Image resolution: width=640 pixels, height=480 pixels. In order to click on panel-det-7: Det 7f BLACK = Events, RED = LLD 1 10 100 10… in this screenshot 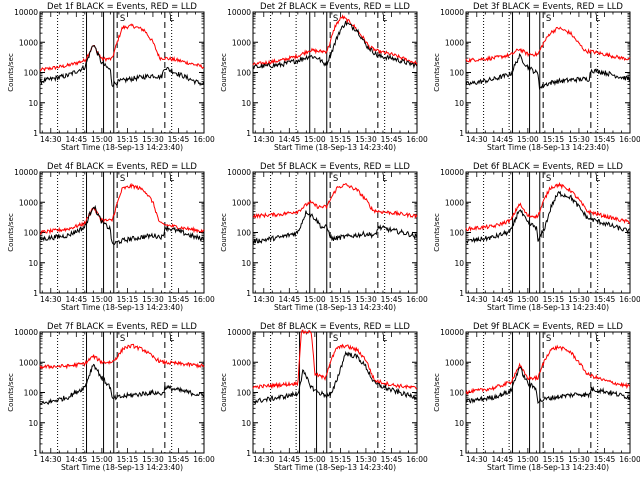, I will do `click(111, 397)`.